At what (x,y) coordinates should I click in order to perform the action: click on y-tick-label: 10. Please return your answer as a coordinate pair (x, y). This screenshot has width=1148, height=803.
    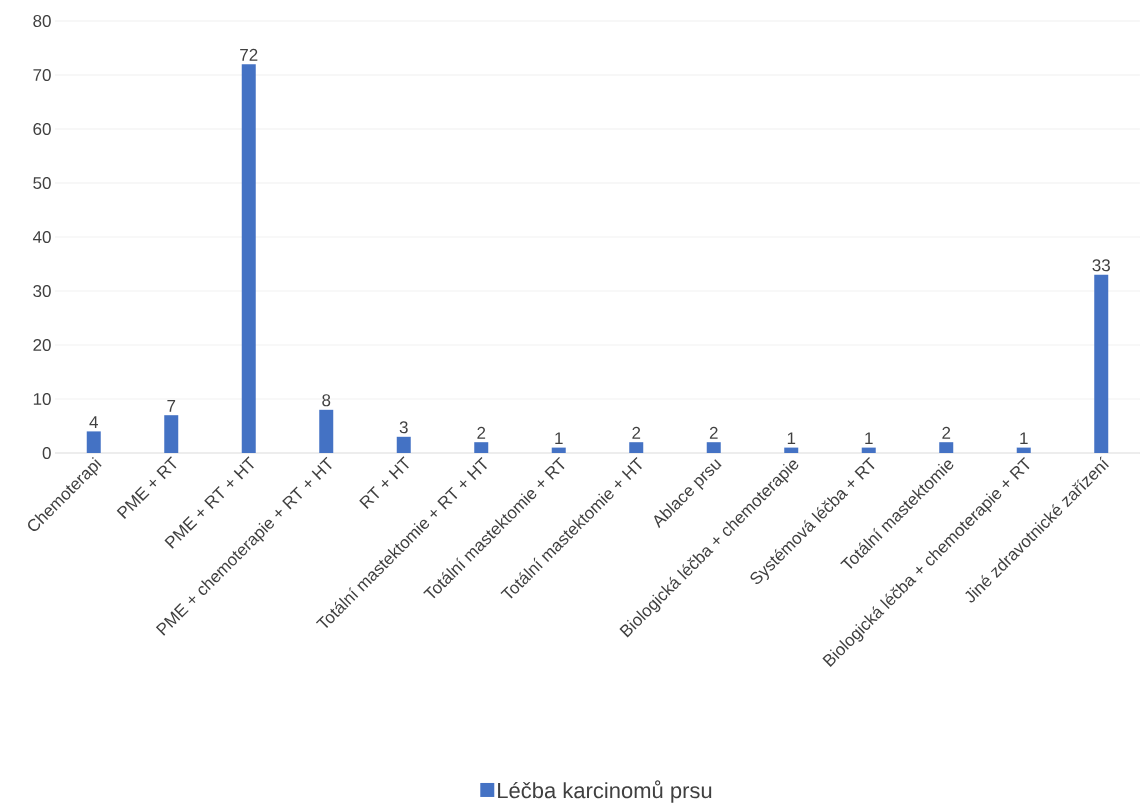
    Looking at the image, I should click on (42, 399).